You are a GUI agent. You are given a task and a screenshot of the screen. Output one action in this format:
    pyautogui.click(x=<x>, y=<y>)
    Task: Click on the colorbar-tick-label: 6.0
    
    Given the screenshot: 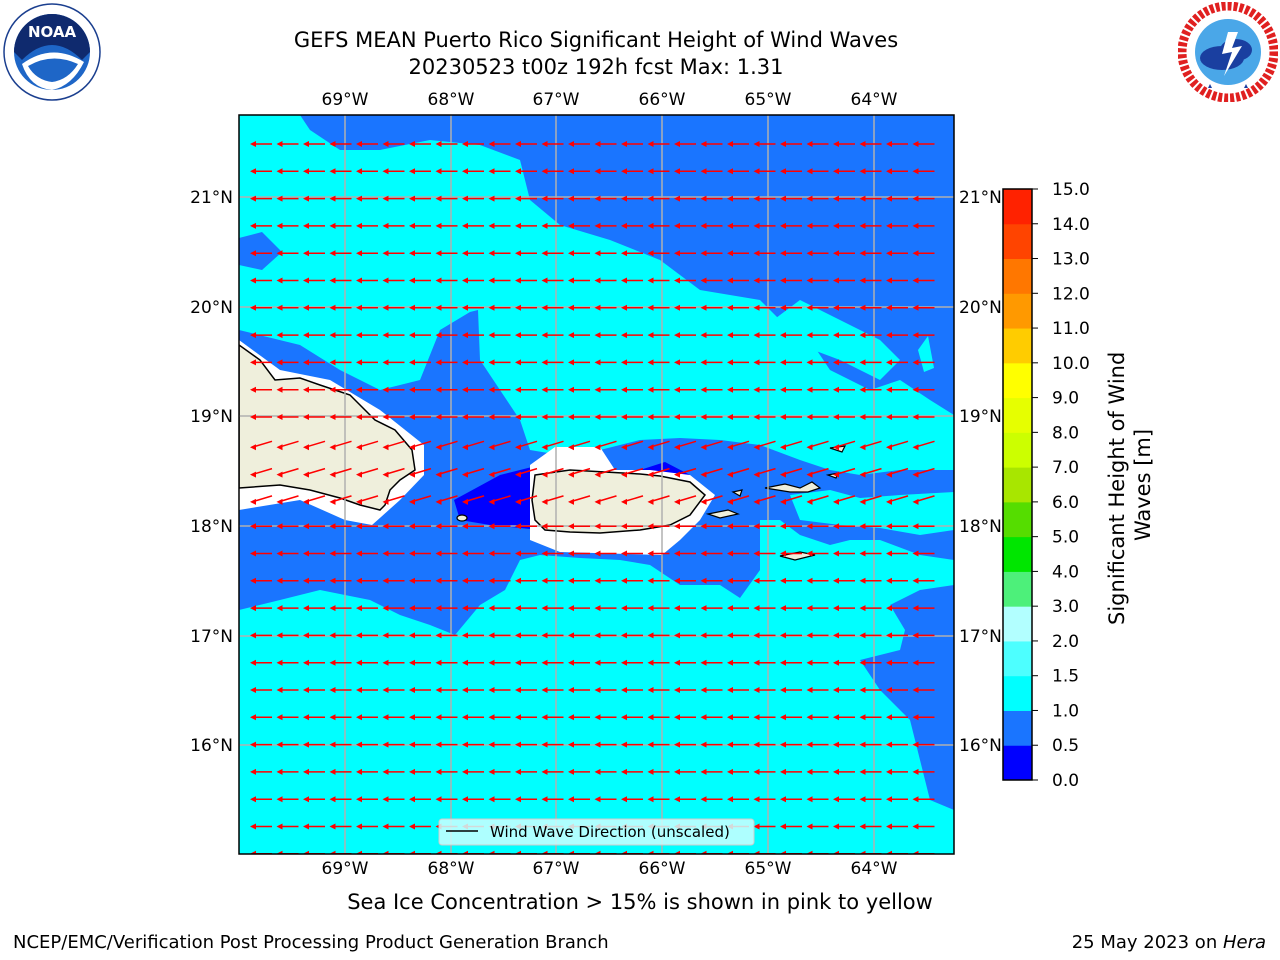 What is the action you would take?
    pyautogui.click(x=1065, y=503)
    